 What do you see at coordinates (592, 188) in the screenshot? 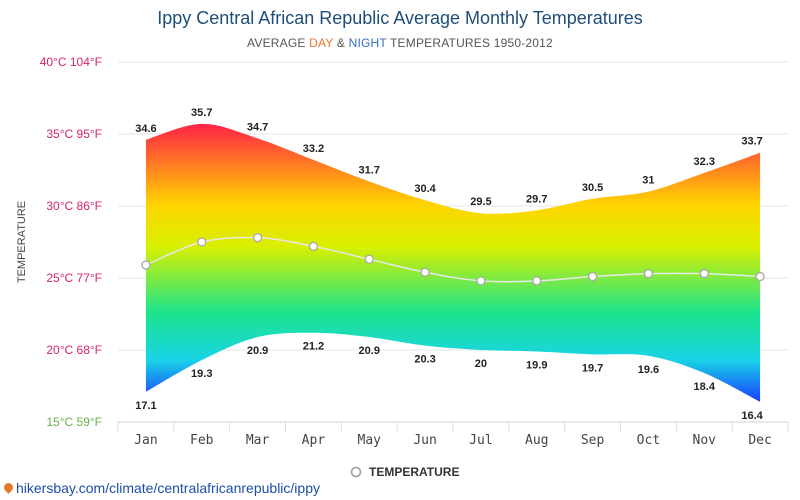
I see `day-value-label: 30.5` at bounding box center [592, 188].